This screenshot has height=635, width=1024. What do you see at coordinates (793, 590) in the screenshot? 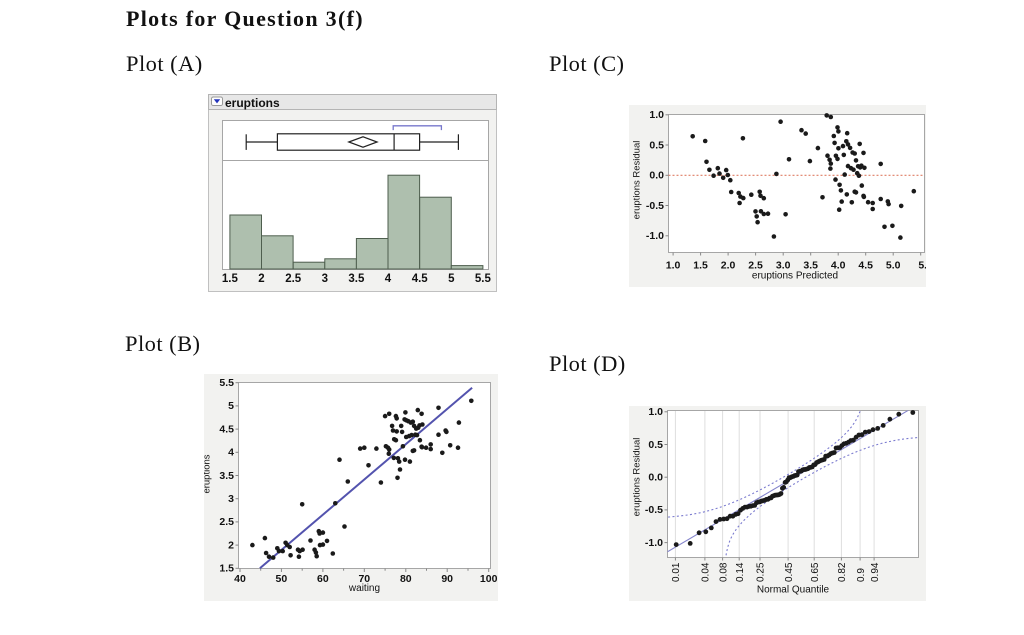
I see `svg-text: Normal Quantile` at bounding box center [793, 590].